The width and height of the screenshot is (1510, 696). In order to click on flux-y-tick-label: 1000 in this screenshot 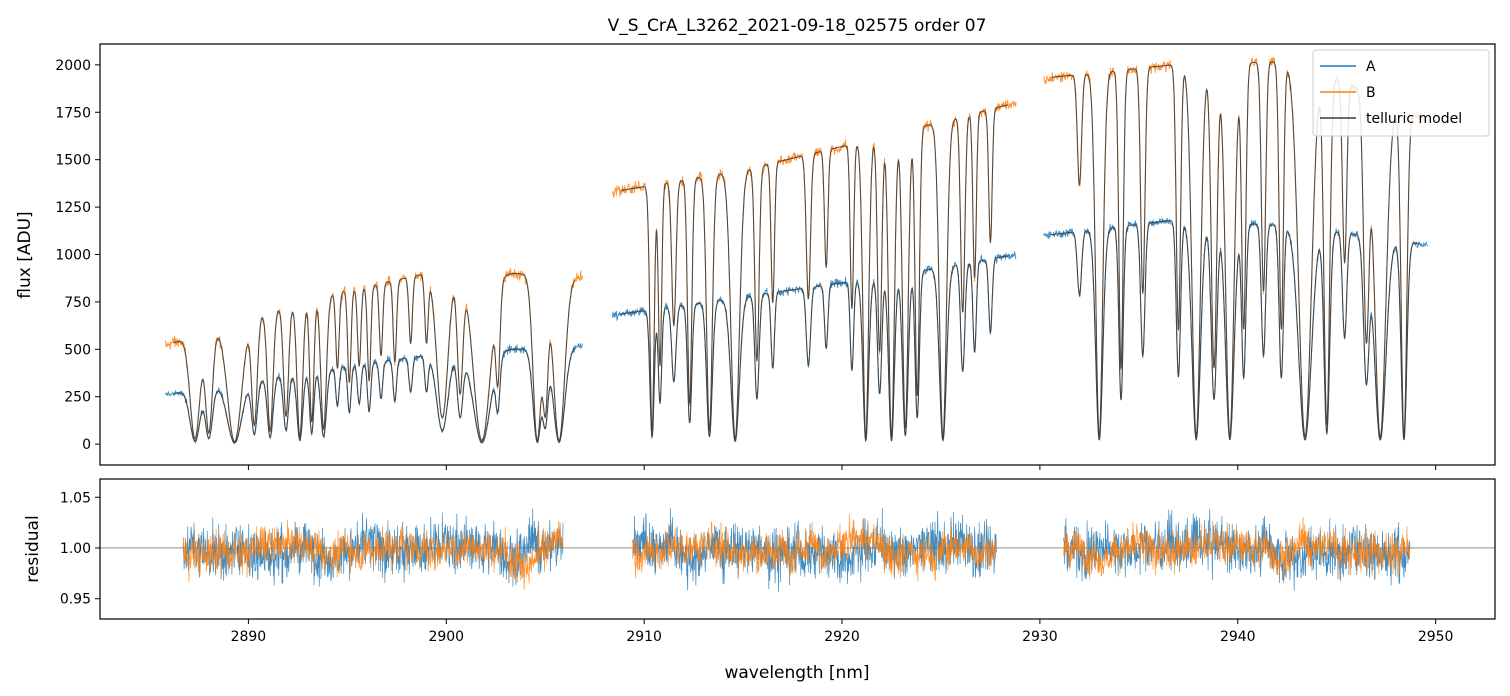, I will do `click(73, 256)`.